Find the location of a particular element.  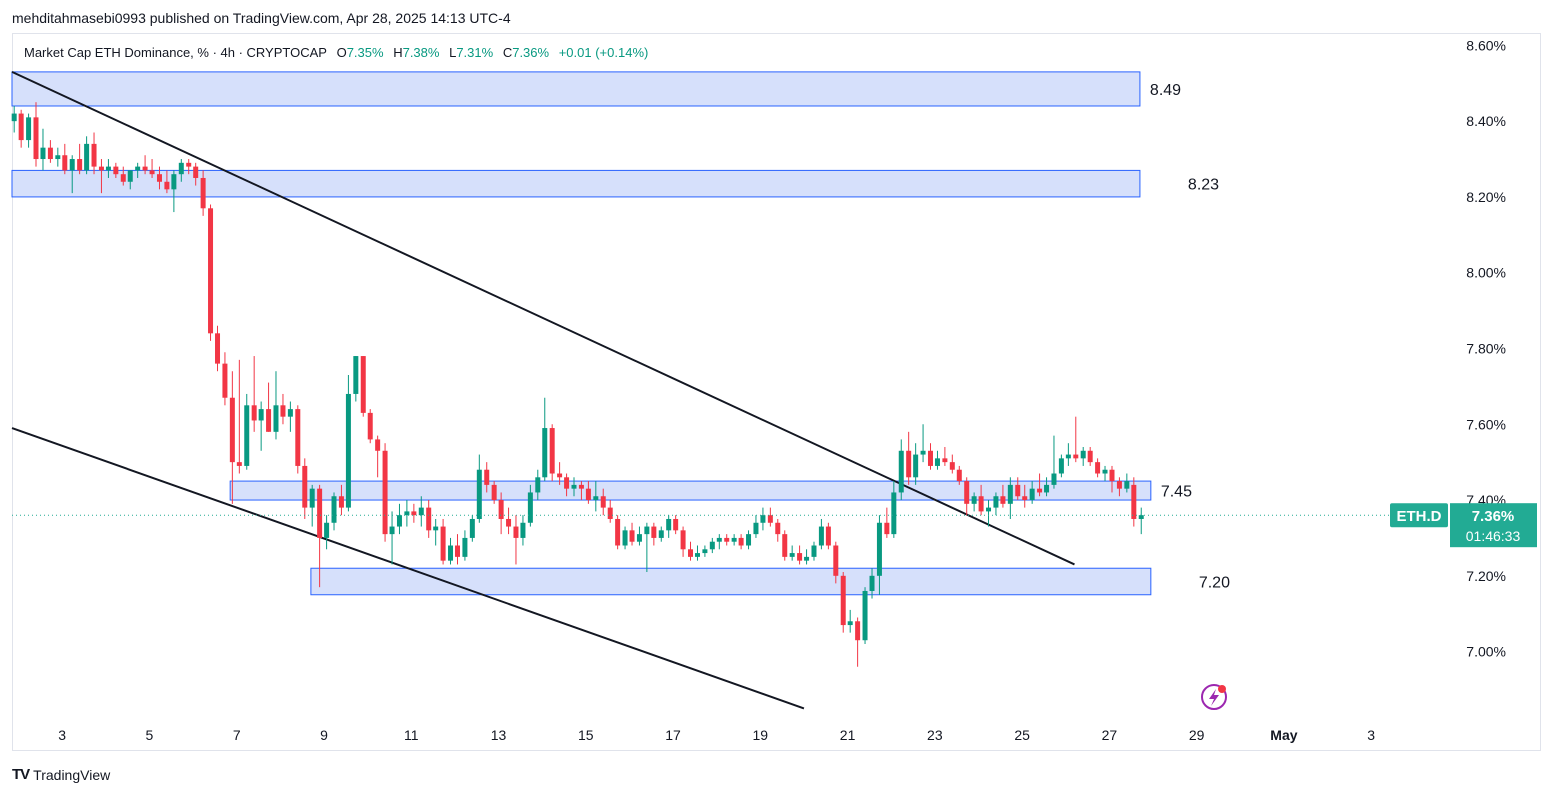

tradingview-footer: TV TradingView is located at coordinates (61, 774).